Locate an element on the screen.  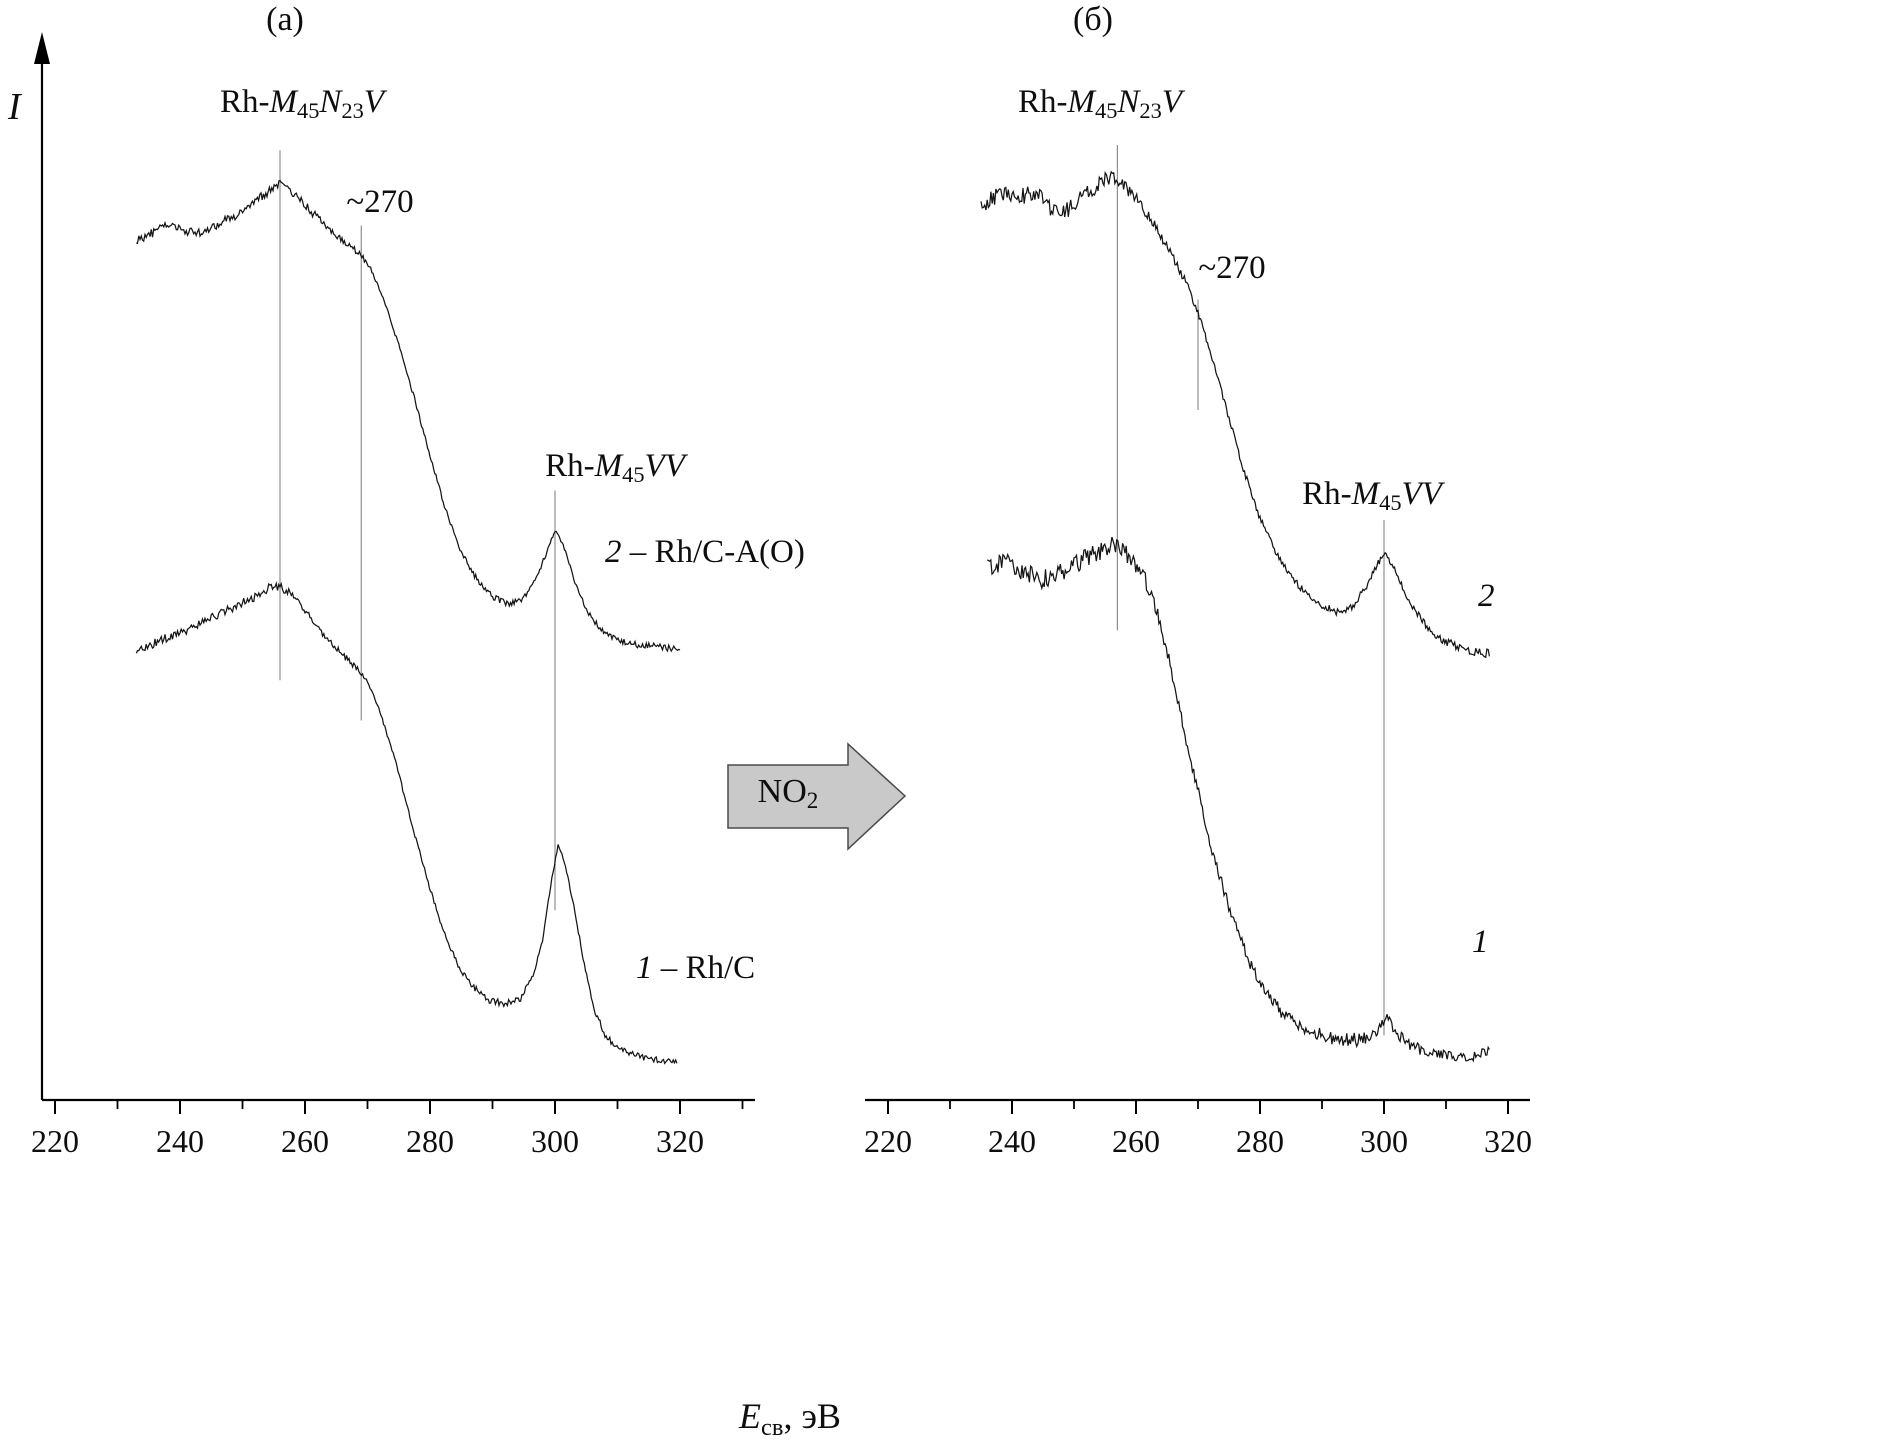
peak-label-m45vv-panel-b: Rh-M45VV is located at coordinates (1372, 496).